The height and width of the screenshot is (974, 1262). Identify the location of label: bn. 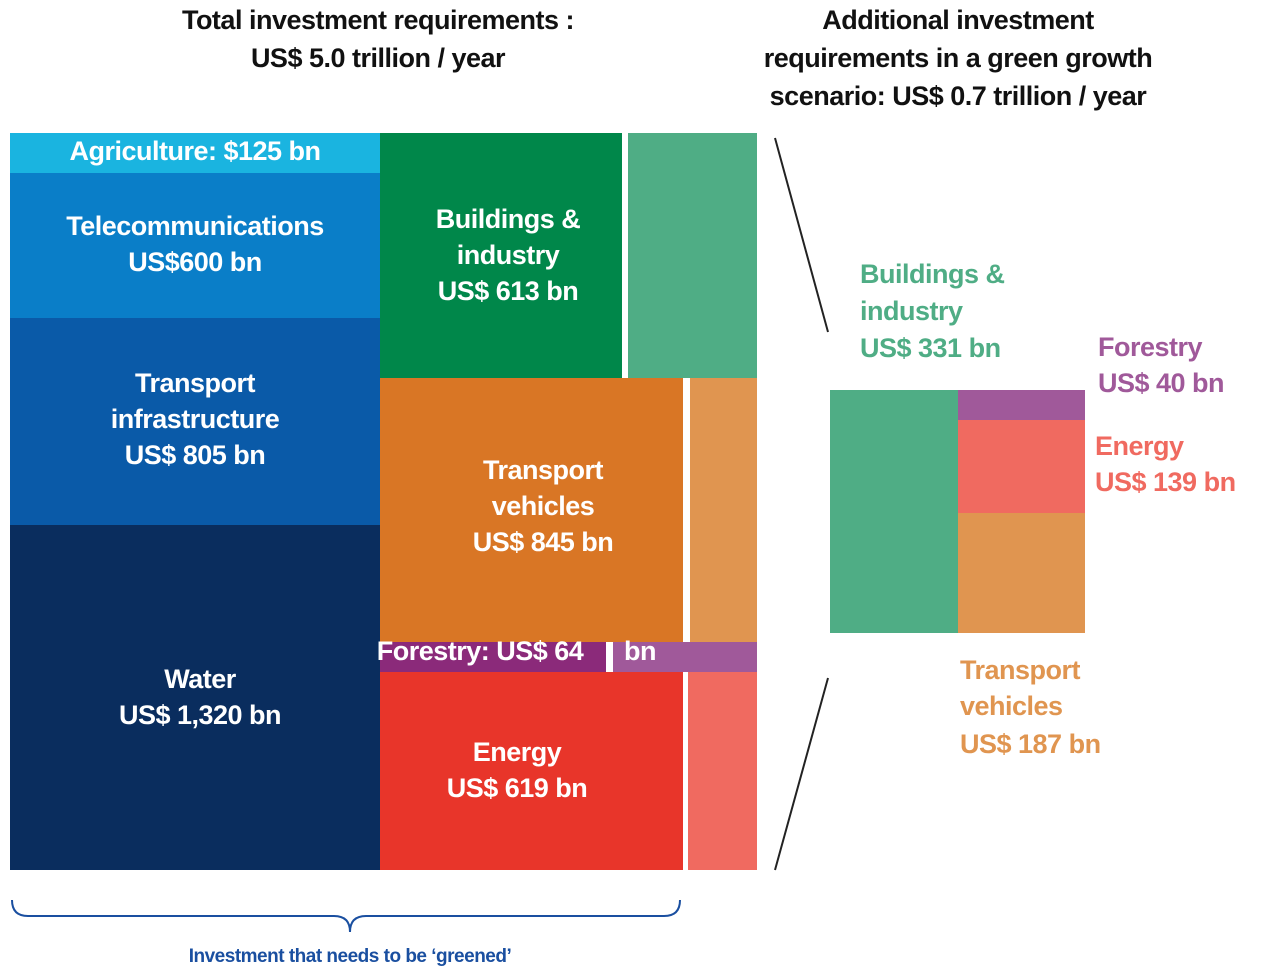
(640, 651).